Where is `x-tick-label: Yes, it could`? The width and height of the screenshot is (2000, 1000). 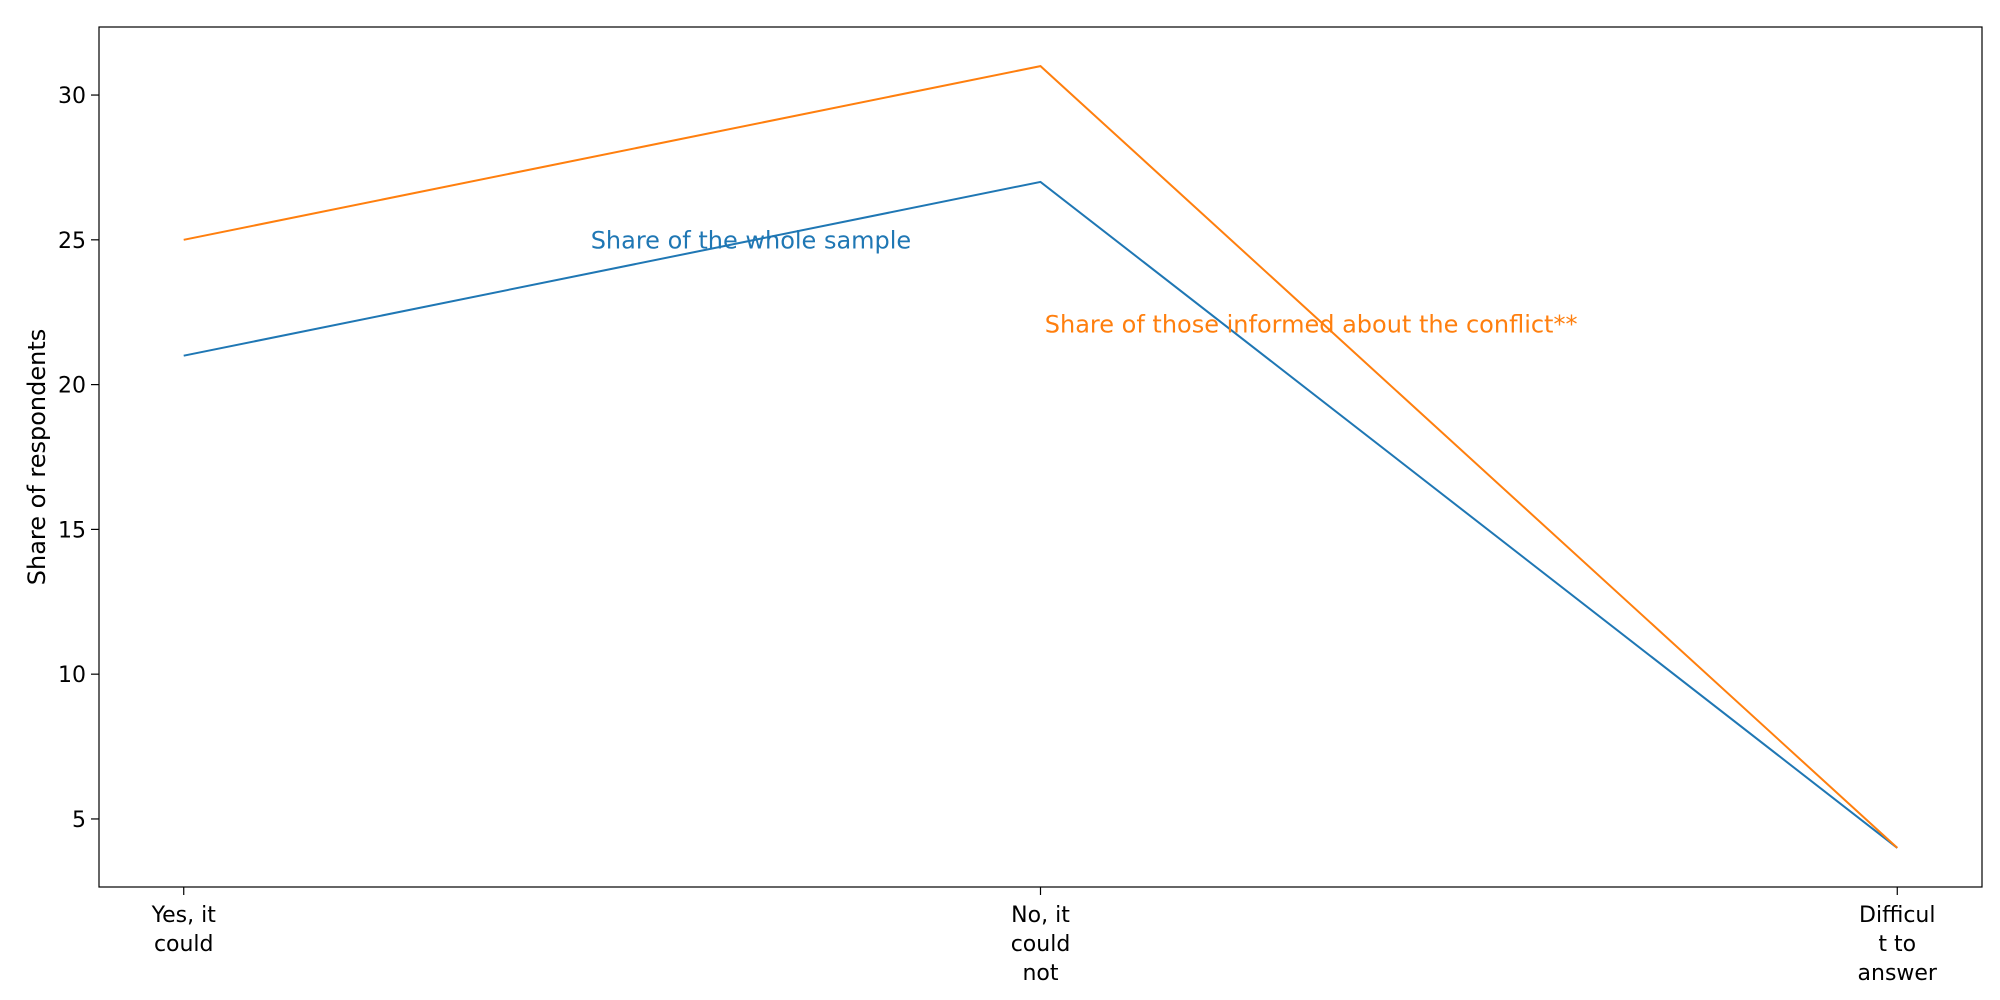 x-tick-label: Yes, it could is located at coordinates (184, 930).